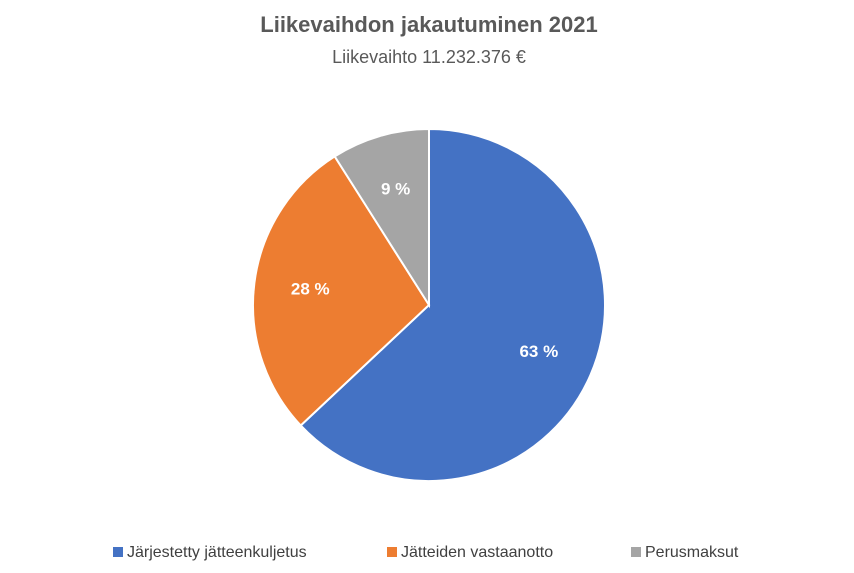 The image size is (854, 573). I want to click on chart-subtitle: Liikevaihto 11.232.376 €, so click(429, 57).